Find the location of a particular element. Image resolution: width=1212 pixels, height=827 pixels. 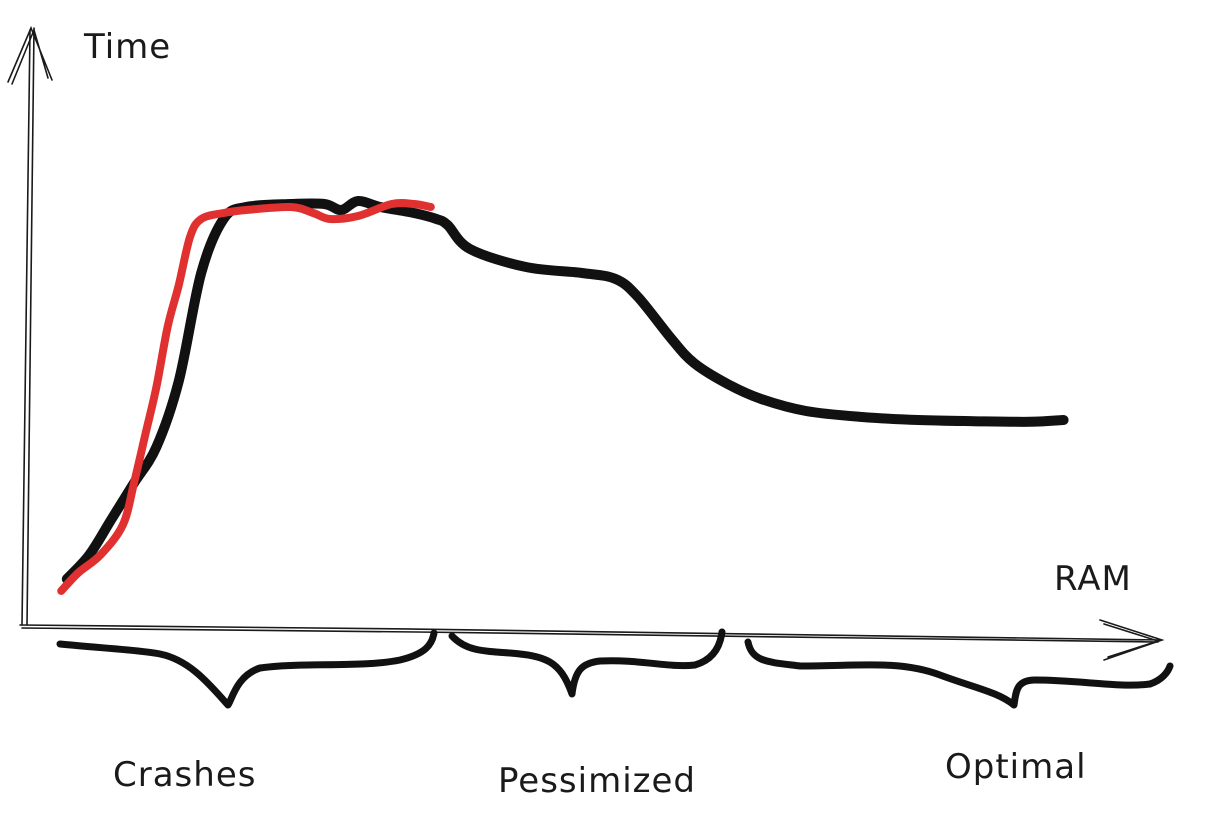

y-axis is located at coordinates (28, 326).